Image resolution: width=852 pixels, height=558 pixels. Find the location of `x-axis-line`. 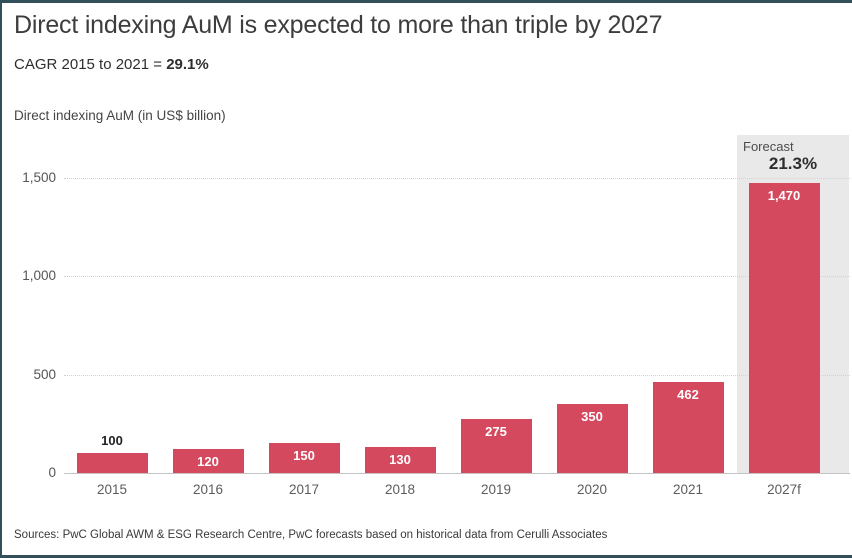

x-axis-line is located at coordinates (457, 473).